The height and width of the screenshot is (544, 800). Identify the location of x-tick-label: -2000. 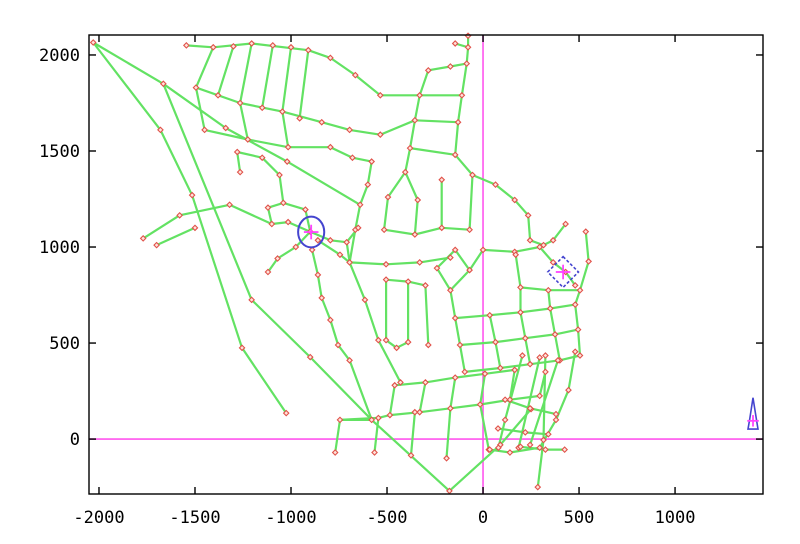
(98, 518).